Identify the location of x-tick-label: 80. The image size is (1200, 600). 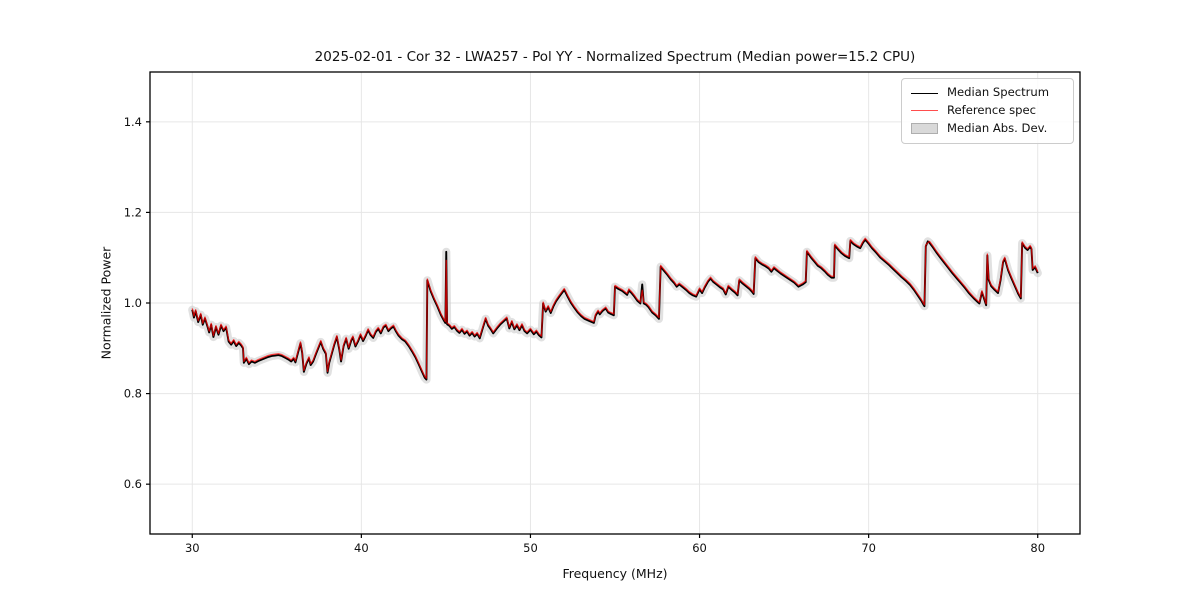
(1037, 548).